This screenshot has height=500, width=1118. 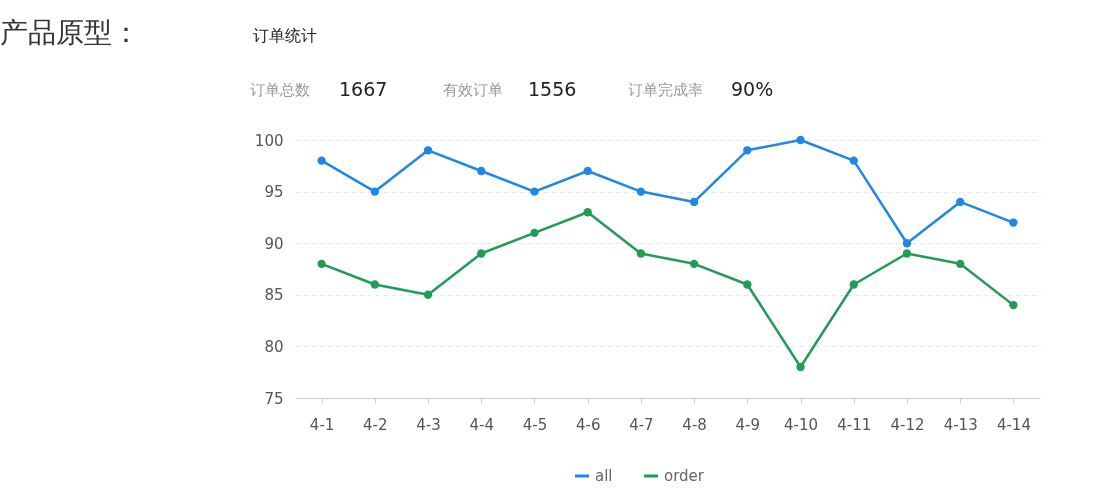 I want to click on x-tick-label: 4-9, so click(x=748, y=424).